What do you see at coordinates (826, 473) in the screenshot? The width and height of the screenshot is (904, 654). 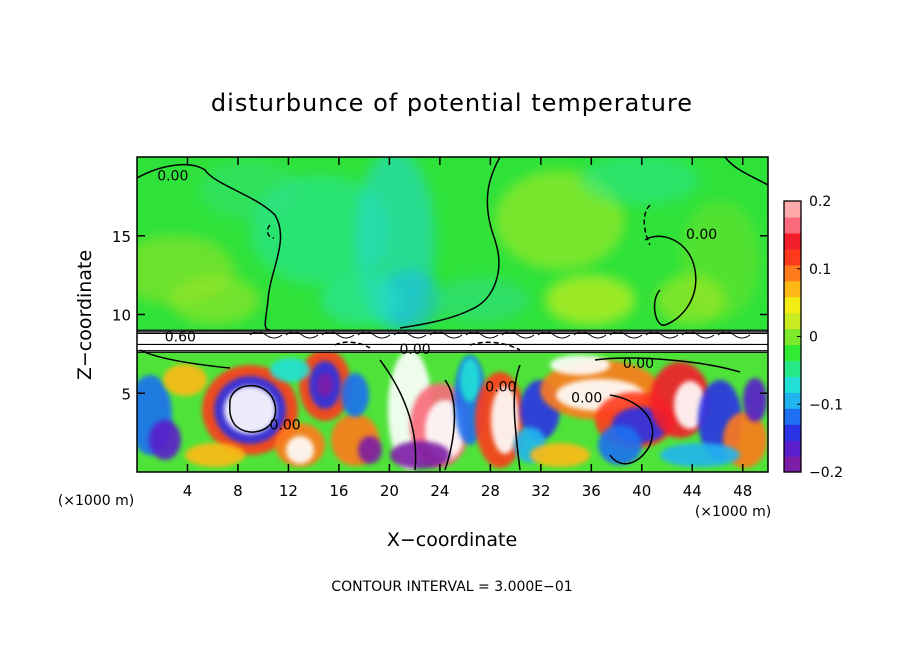 I see `colorbar-tick-label: −0.2` at bounding box center [826, 473].